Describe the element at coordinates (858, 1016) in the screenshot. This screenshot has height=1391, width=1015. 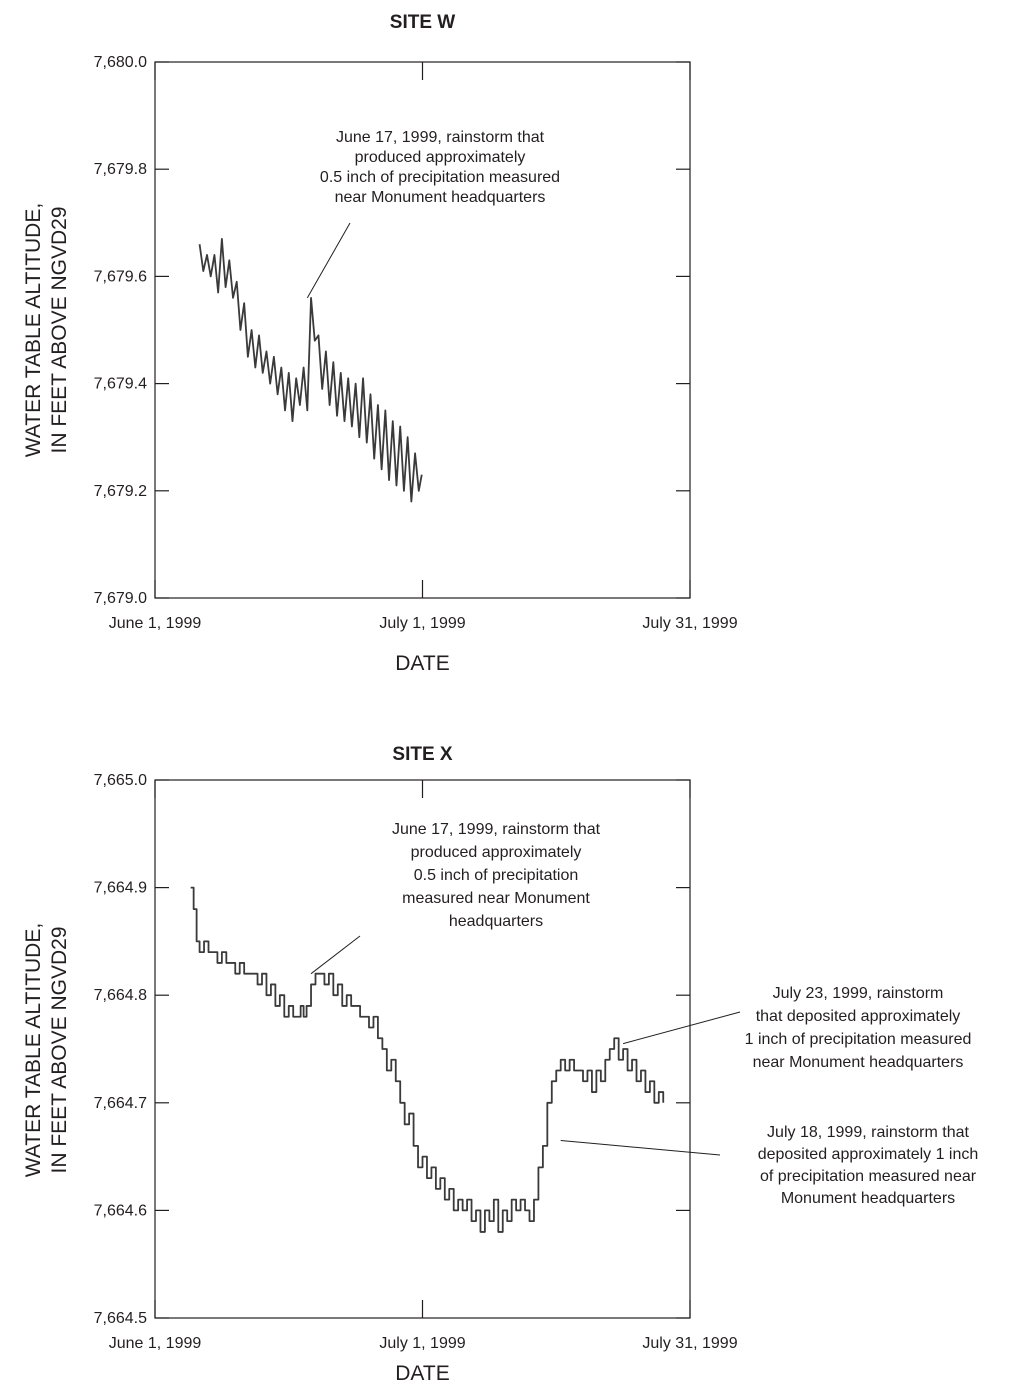
I see `annotation-line: that deposited approximately` at that location.